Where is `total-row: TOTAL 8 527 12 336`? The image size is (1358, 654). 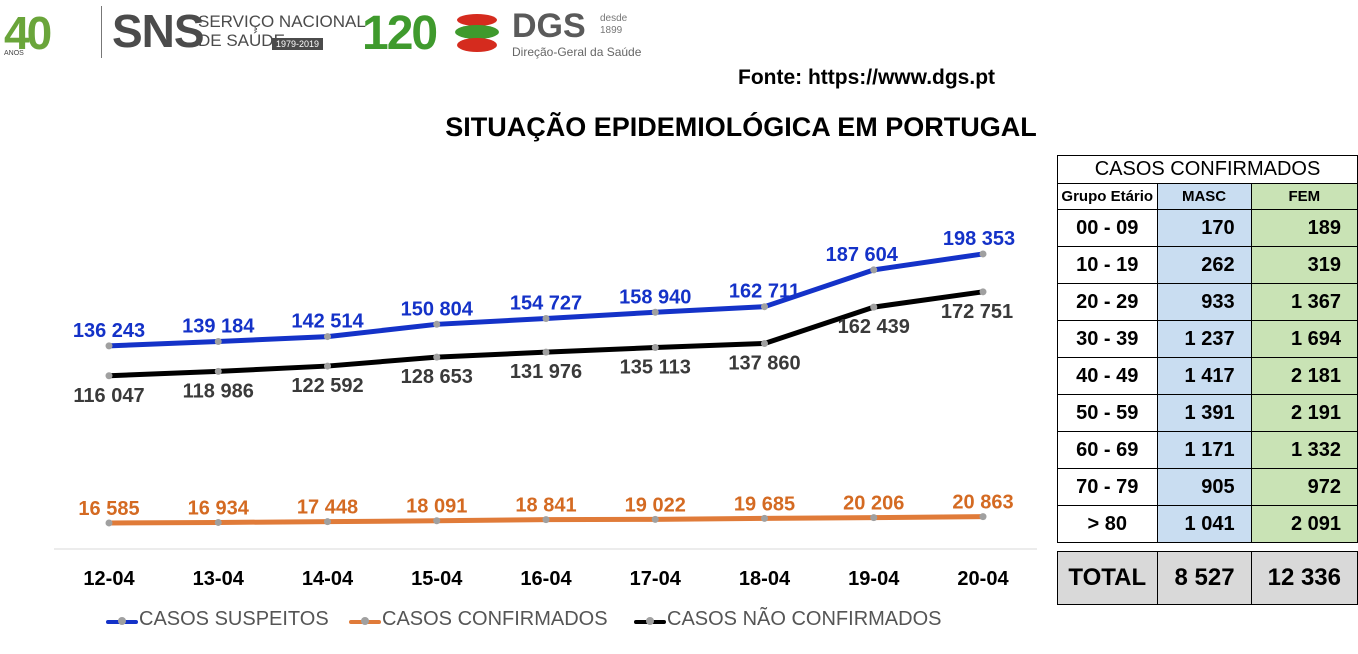
total-row: TOTAL 8 527 12 336 is located at coordinates (1207, 578).